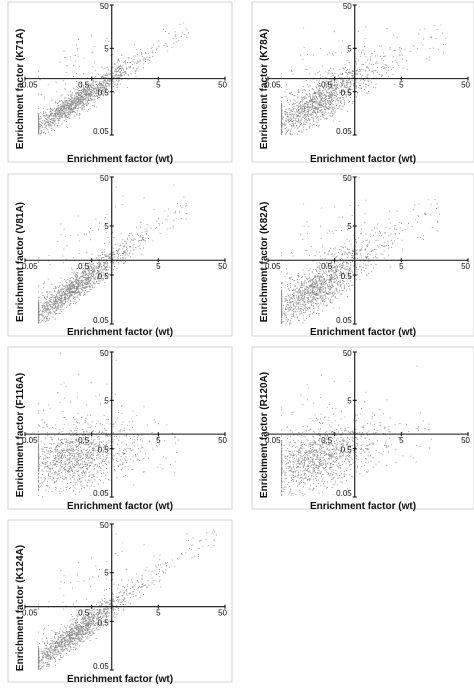 The width and height of the screenshot is (474, 692). I want to click on x-tick-label: 5, so click(401, 85).